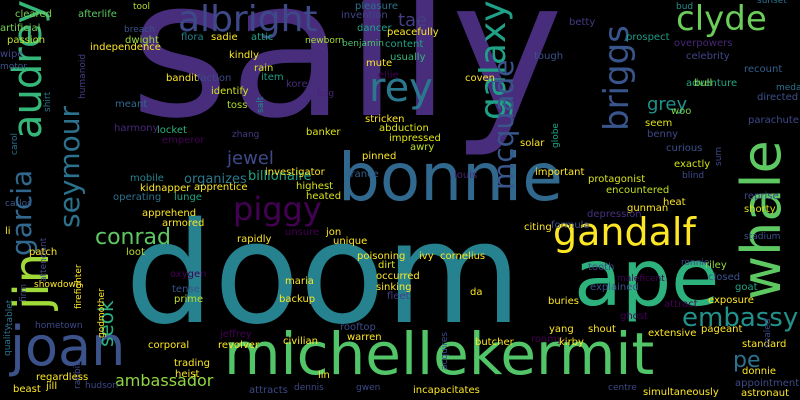 This screenshot has width=800, height=400. I want to click on cloud-word: bull, so click(703, 83).